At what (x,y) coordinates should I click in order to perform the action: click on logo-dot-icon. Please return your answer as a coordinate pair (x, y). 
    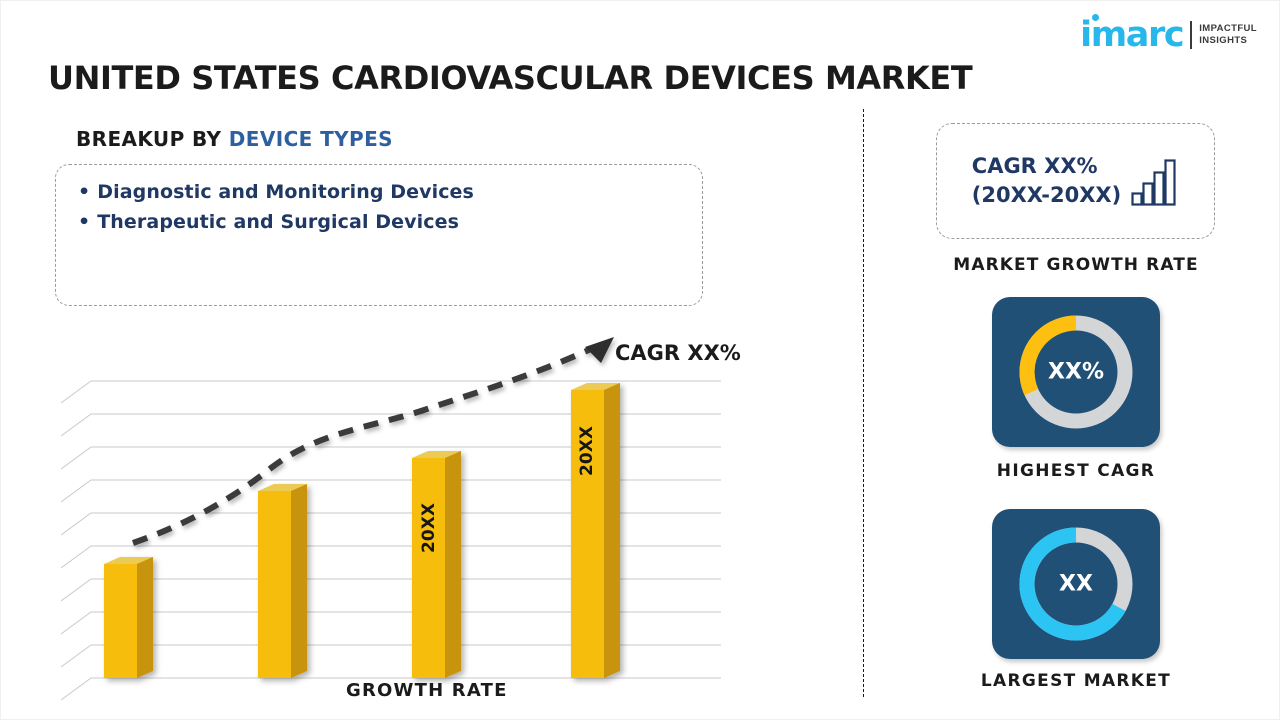
    Looking at the image, I should click on (1096, 17).